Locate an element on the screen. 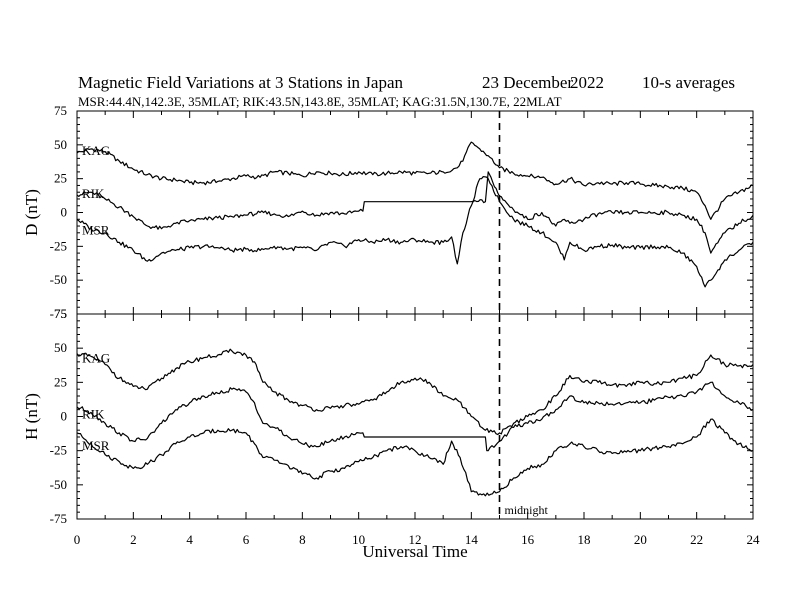 The width and height of the screenshot is (792, 612). h-ytick-label: 50 is located at coordinates (60, 347).